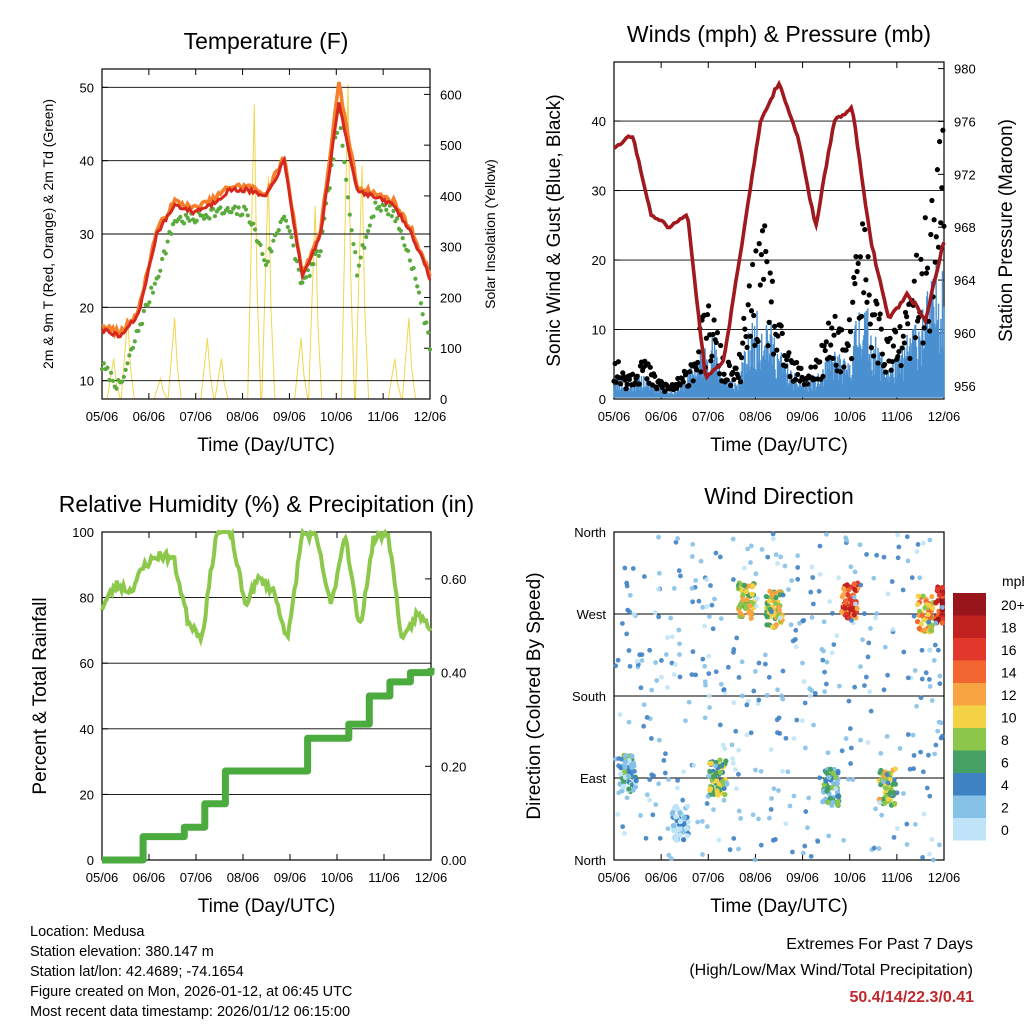  What do you see at coordinates (779, 230) in the screenshot?
I see `station-pressure-line` at bounding box center [779, 230].